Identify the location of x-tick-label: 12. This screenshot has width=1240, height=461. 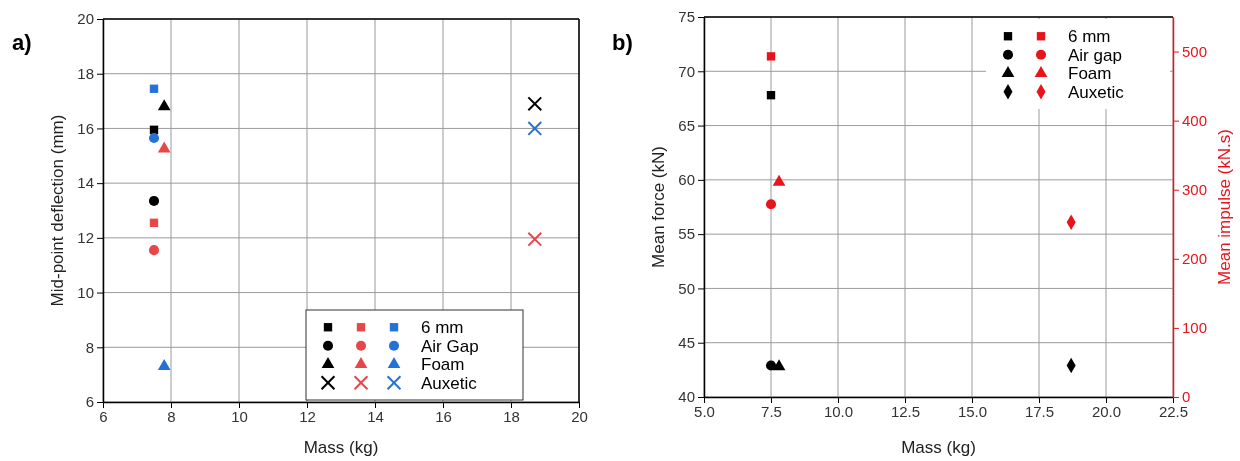
(307, 416).